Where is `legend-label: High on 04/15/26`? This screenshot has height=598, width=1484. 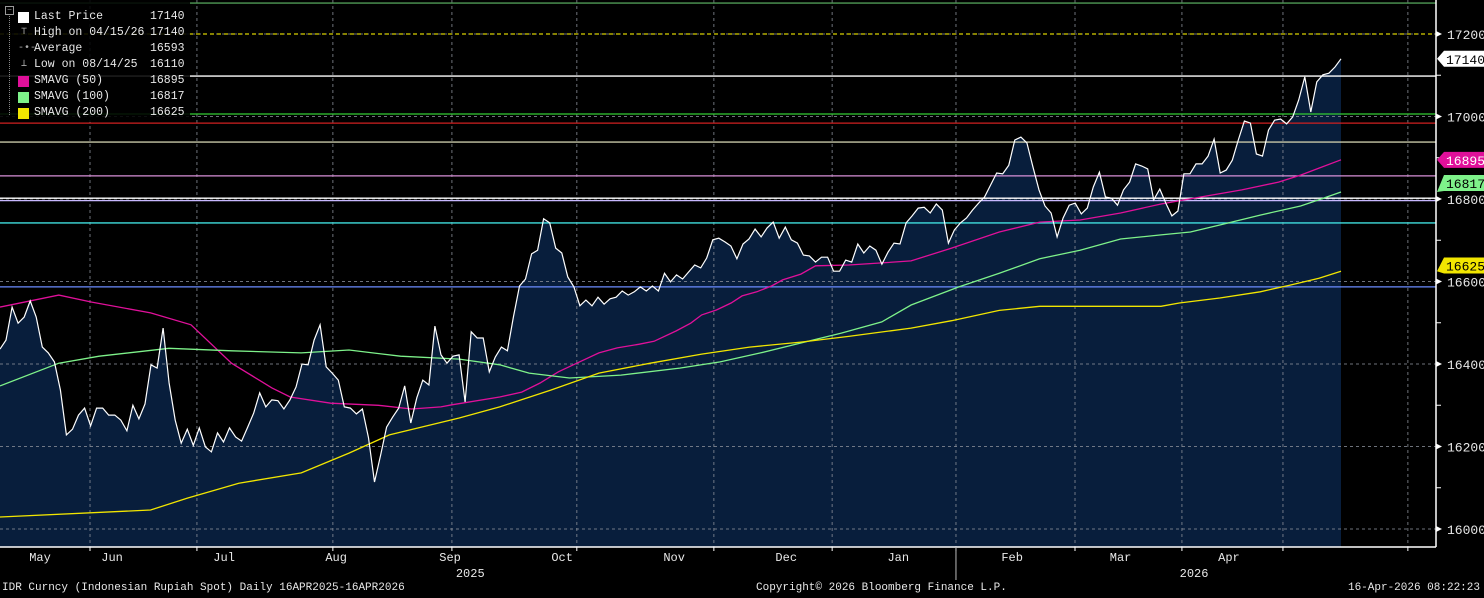 legend-label: High on 04/15/26 is located at coordinates (89, 32).